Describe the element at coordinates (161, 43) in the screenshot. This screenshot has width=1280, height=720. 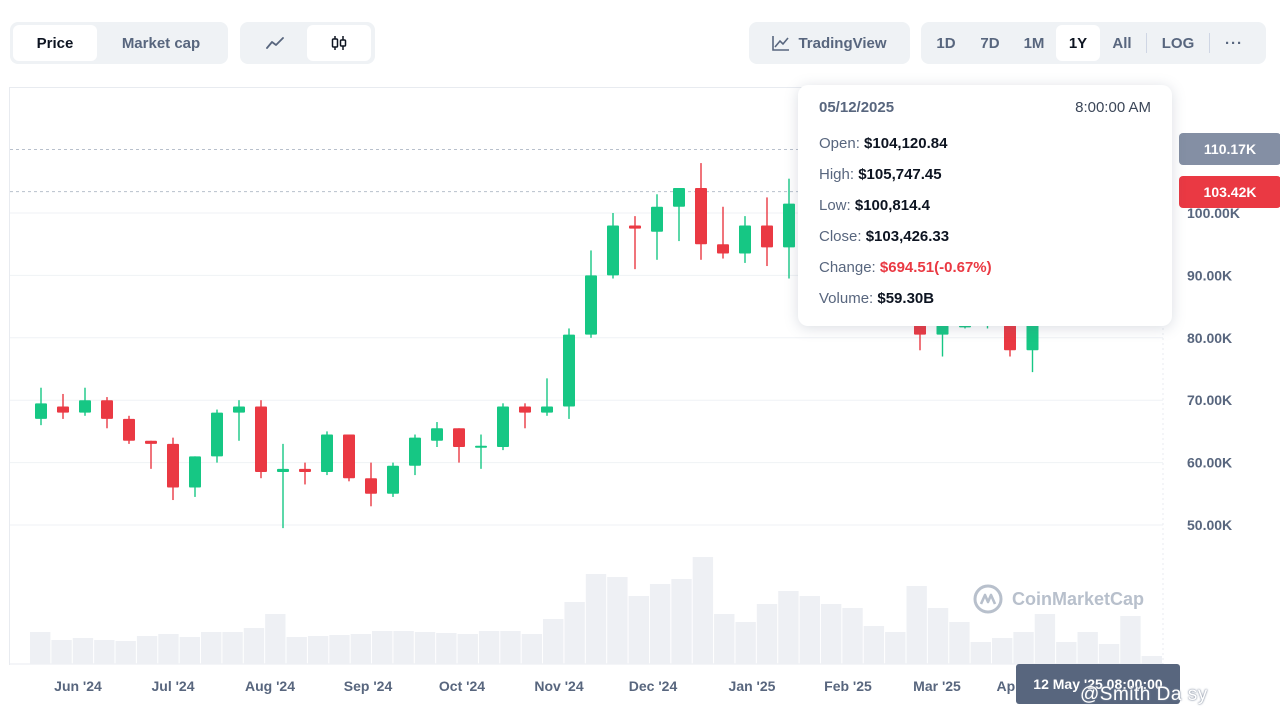
I see `market-cap-tab: Market cap` at that location.